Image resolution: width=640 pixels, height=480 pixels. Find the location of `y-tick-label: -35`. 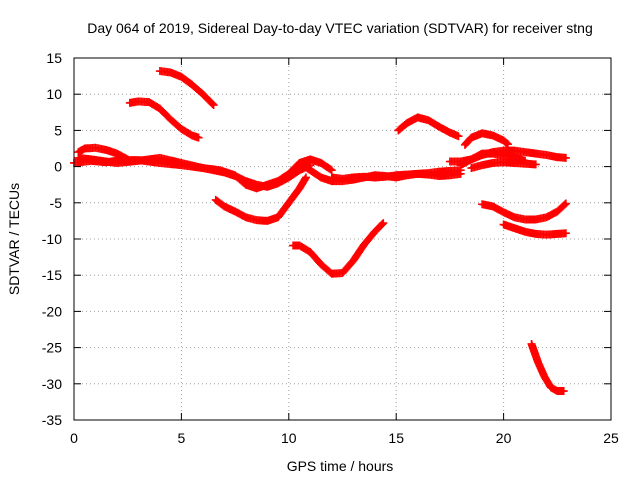

y-tick-label: -35 is located at coordinates (52, 420).